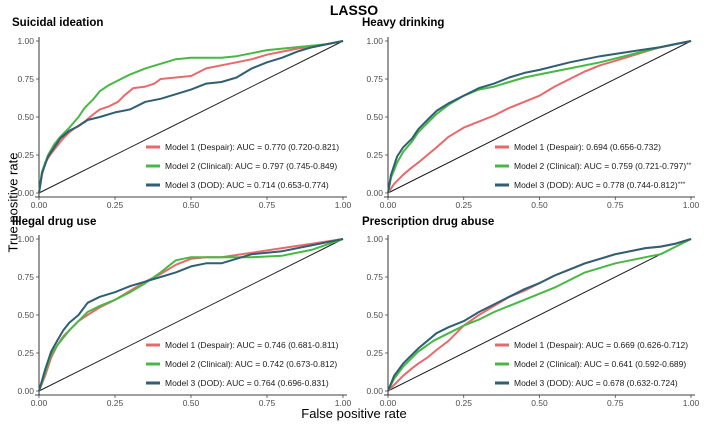  Describe the element at coordinates (57, 23) in the screenshot. I see `panel-title: Suicidal ideation` at that location.